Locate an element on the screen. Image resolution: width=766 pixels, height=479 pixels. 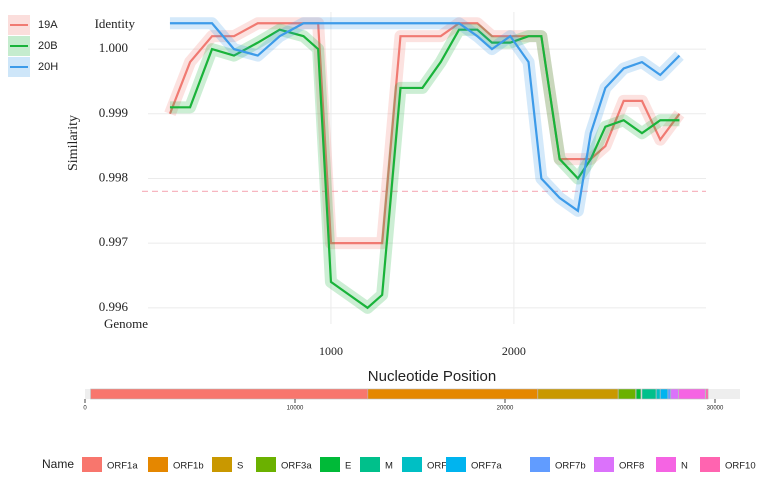
annotation: Identity is located at coordinates (115, 23).